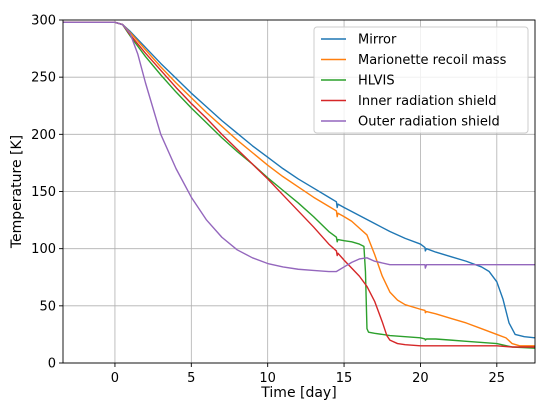 This screenshot has width=550, height=408. Describe the element at coordinates (47, 306) in the screenshot. I see `y-tick-label: 50` at that location.